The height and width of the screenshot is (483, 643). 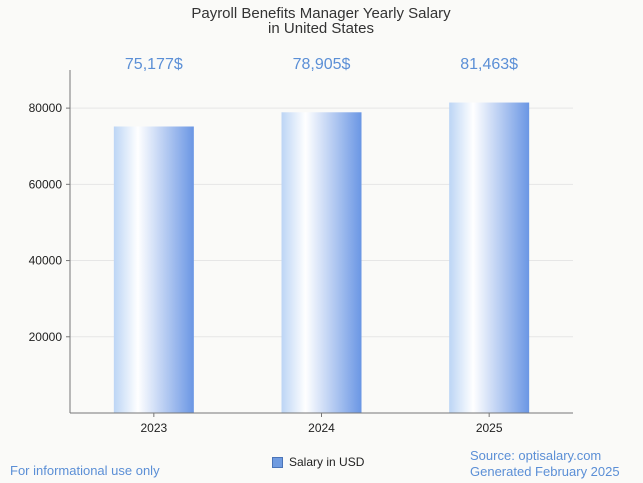 I want to click on chart-title-line-1: Payroll Benefits Manager Yearly Salary, so click(x=321, y=13).